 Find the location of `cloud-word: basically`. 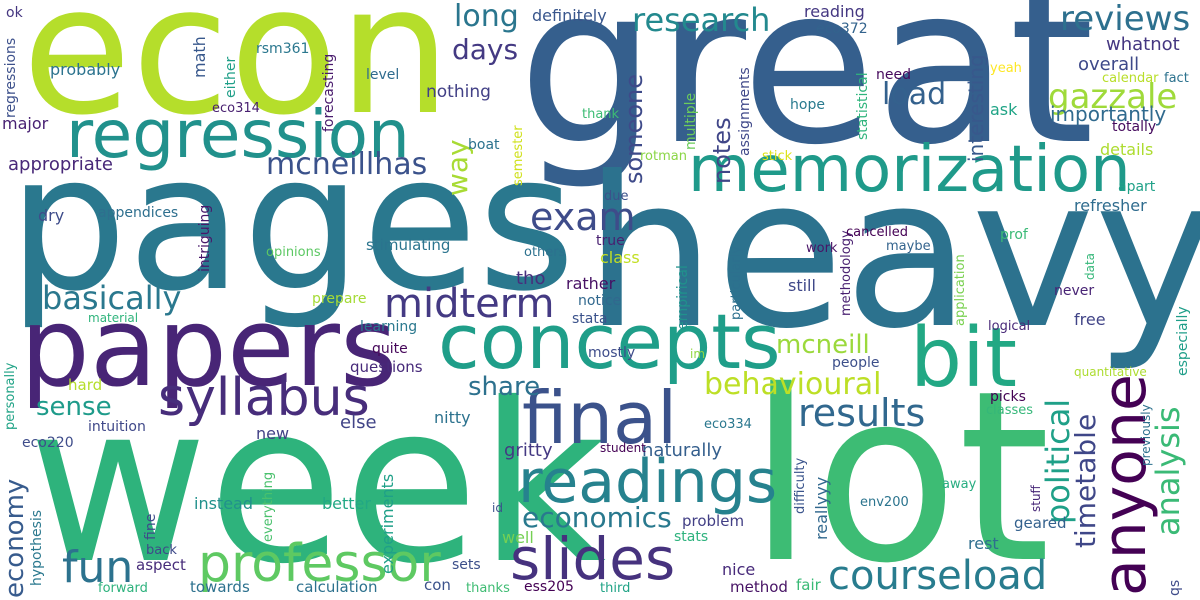

cloud-word: basically is located at coordinates (112, 298).